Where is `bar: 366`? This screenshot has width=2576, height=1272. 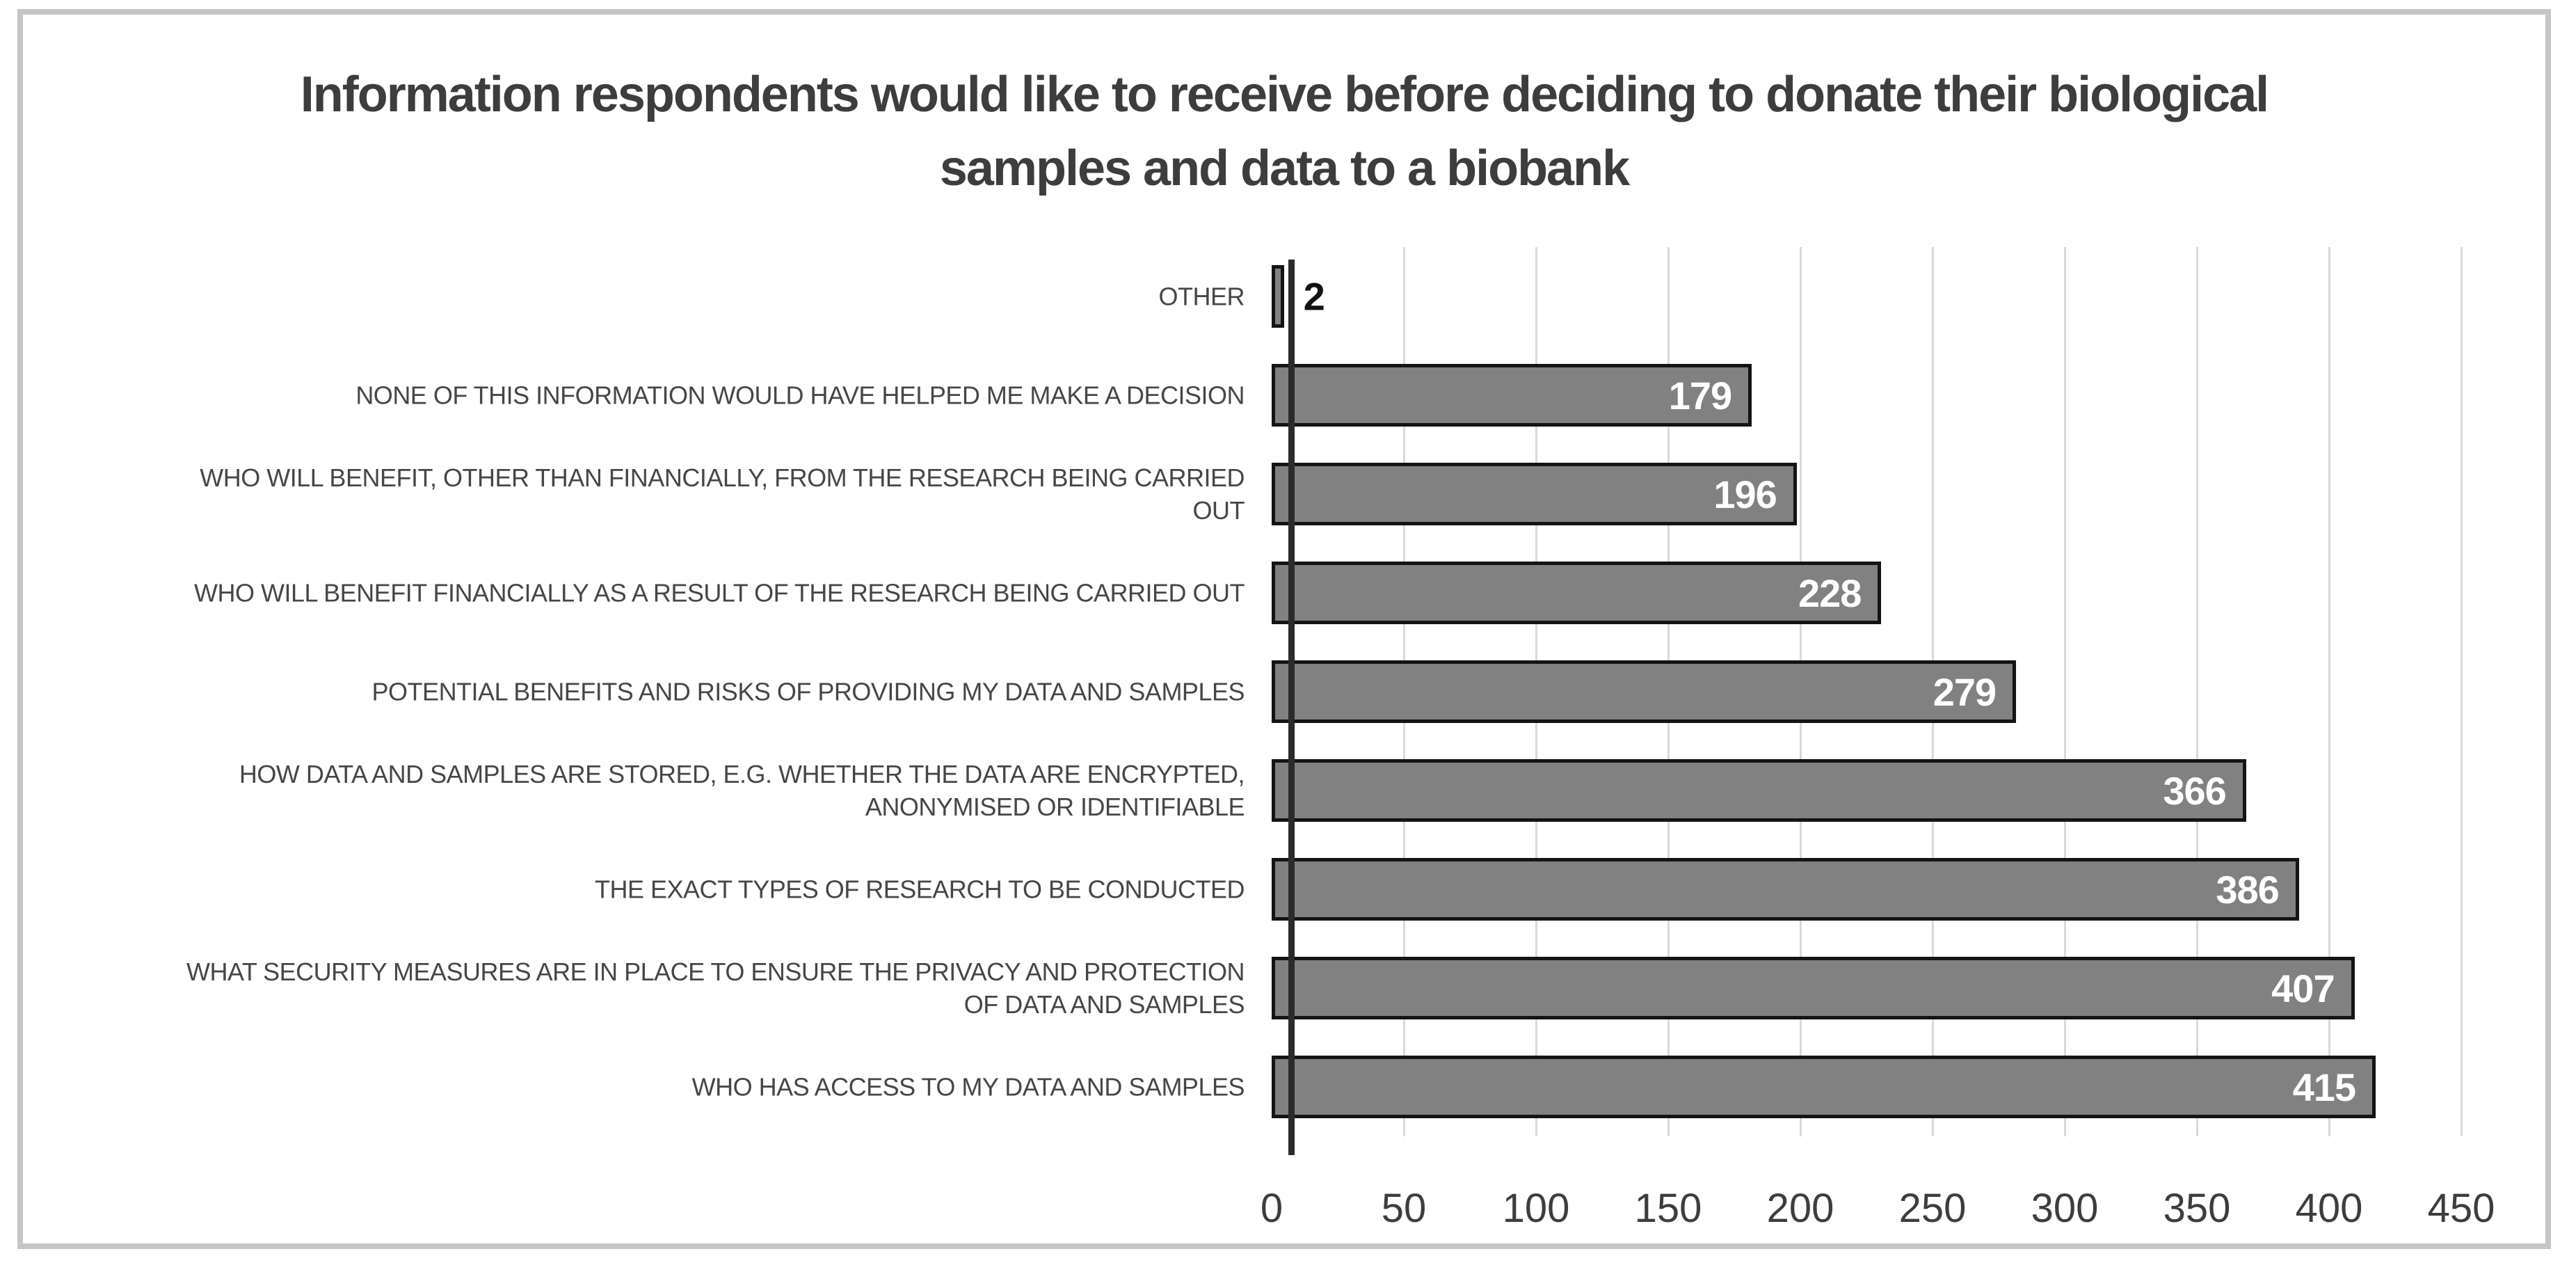 bar: 366 is located at coordinates (1759, 790).